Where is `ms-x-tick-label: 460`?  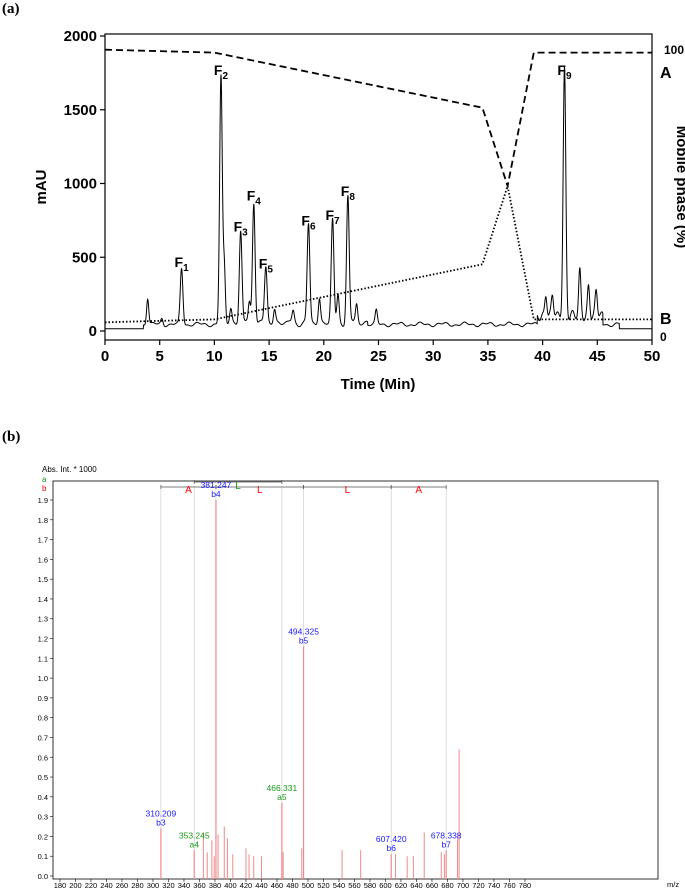 ms-x-tick-label: 460 is located at coordinates (277, 885).